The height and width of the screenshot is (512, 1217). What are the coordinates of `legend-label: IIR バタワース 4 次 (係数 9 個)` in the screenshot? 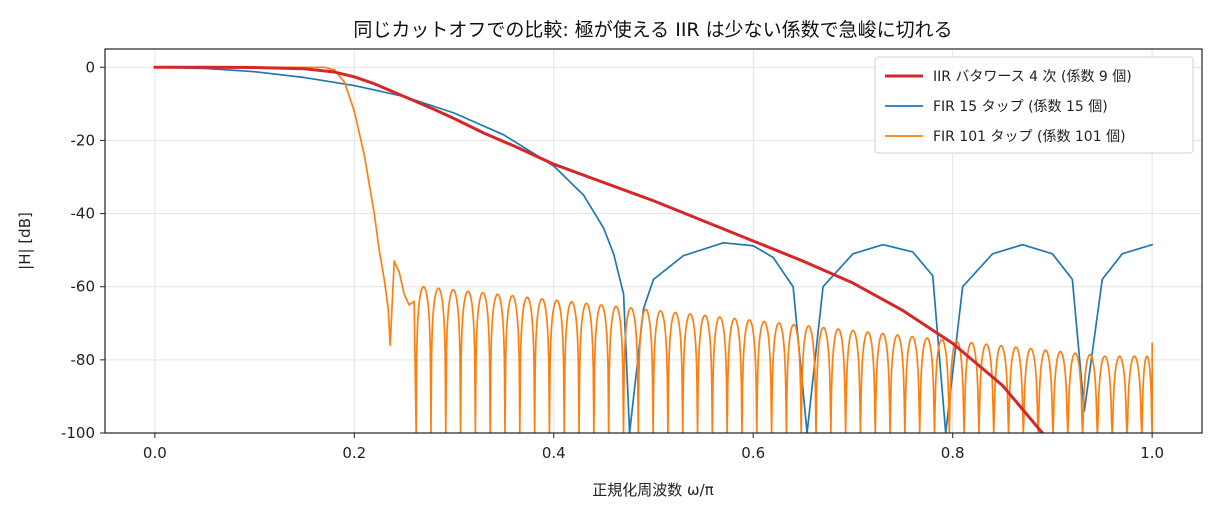 It's located at (1032, 77).